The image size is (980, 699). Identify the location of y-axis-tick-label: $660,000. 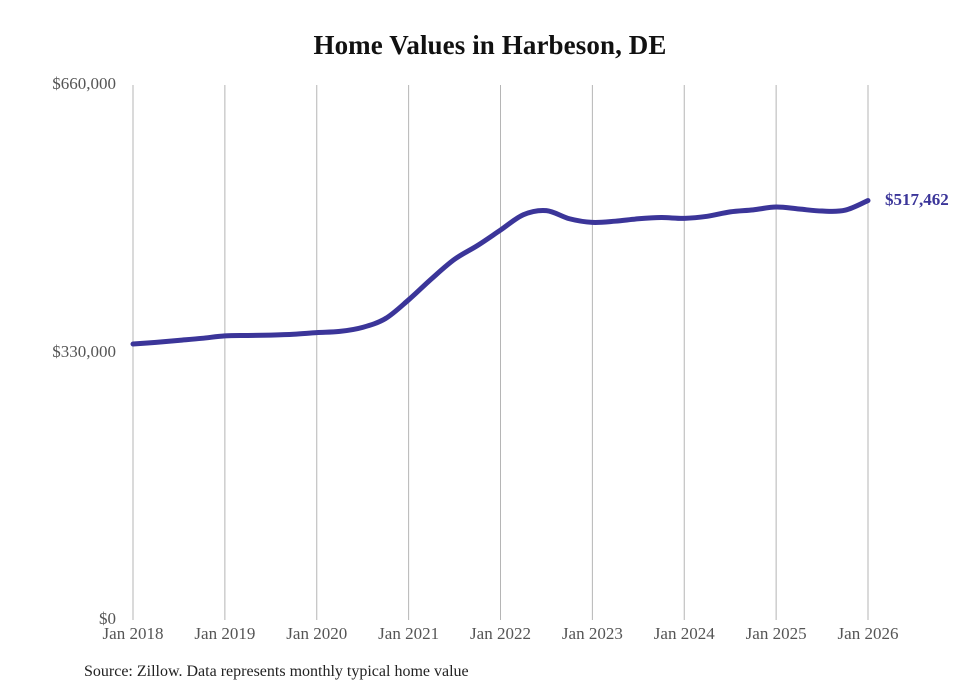
(84, 83).